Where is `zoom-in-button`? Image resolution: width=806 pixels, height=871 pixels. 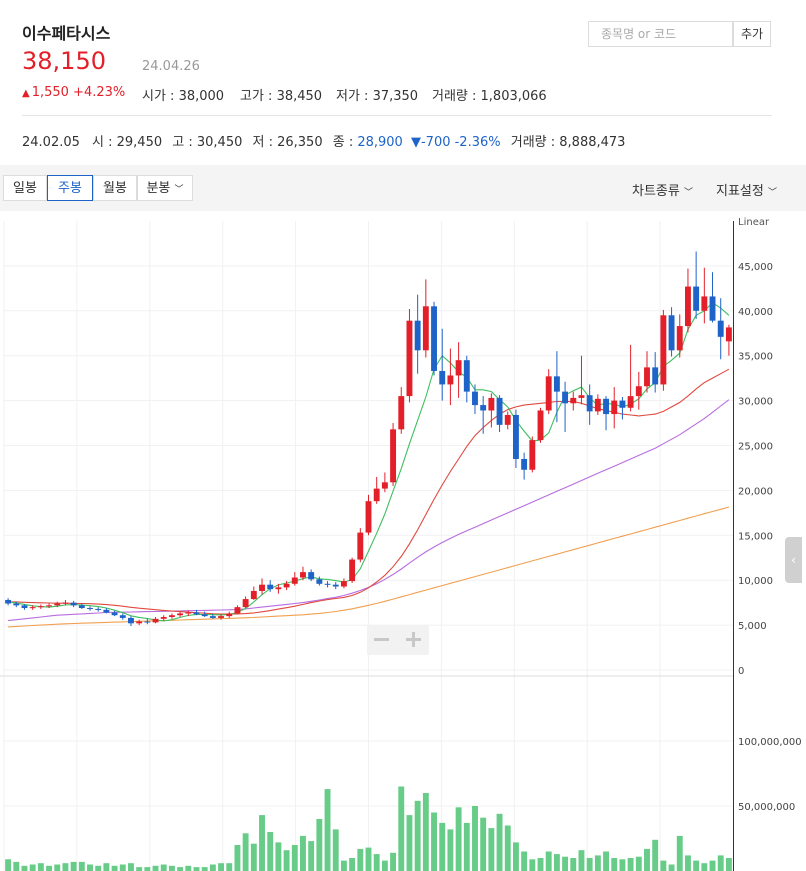 zoom-in-button is located at coordinates (413, 640).